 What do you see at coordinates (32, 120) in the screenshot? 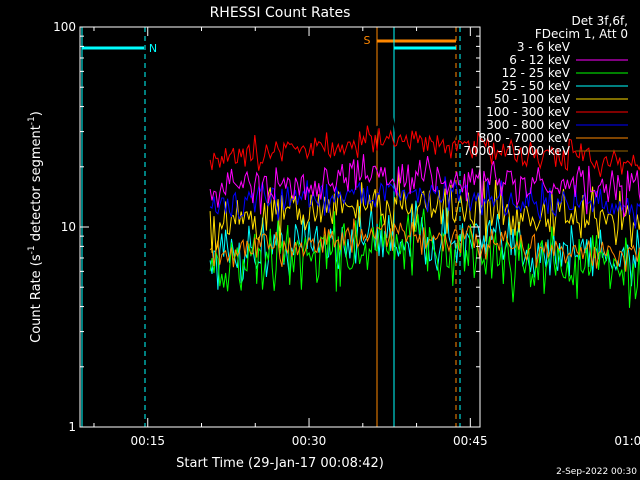
I see `y-axis-label-sup2: -1` at bounding box center [32, 120].